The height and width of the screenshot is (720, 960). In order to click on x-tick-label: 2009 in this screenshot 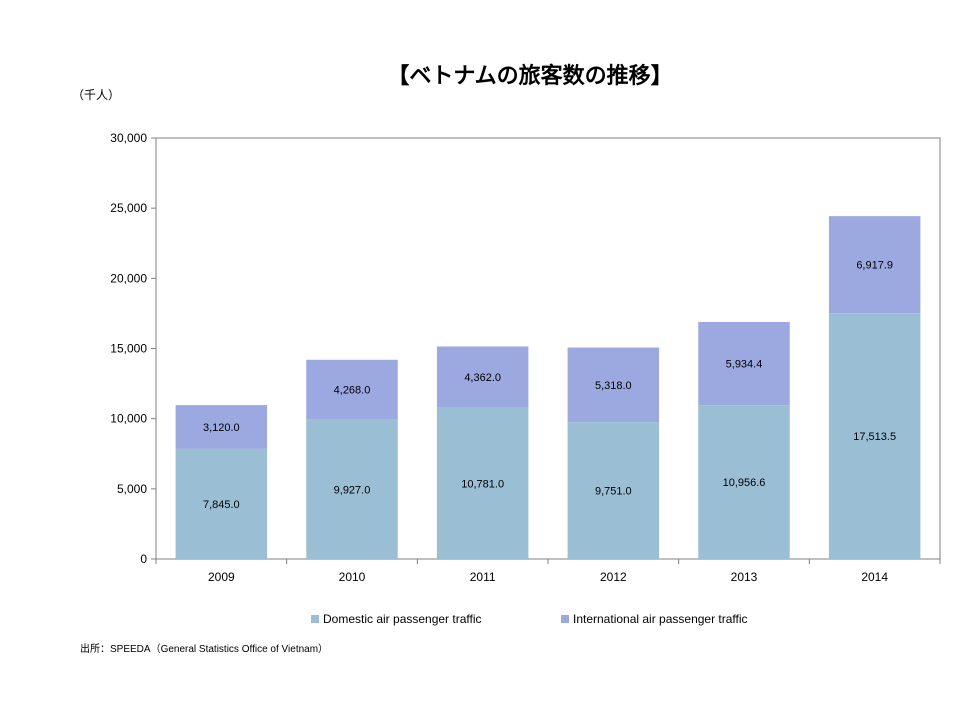, I will do `click(221, 577)`.